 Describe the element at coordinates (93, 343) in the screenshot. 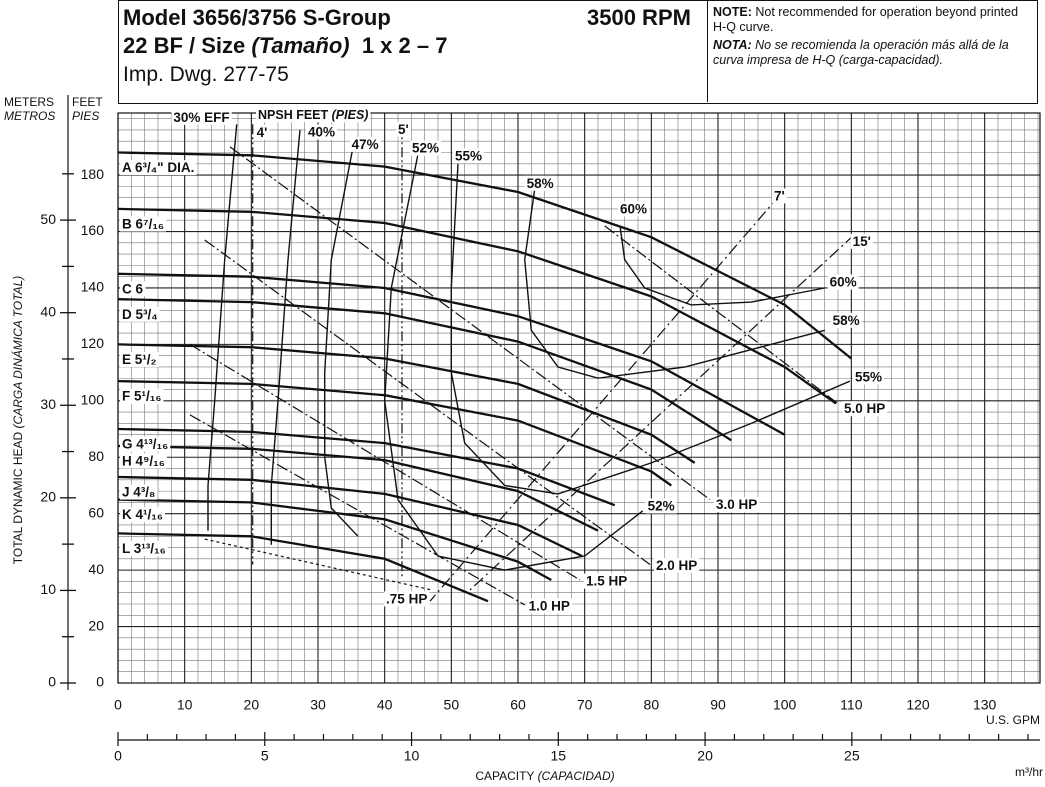

I see `y-tick-label: 120` at that location.